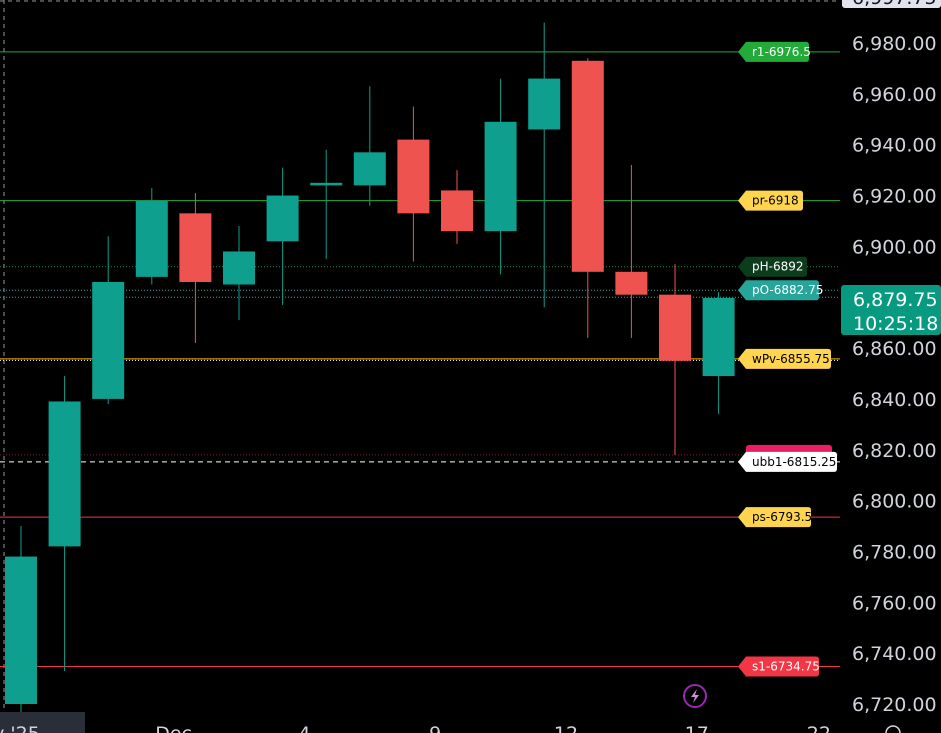  I want to click on y-tick-label: 6,820.00, so click(894, 451).